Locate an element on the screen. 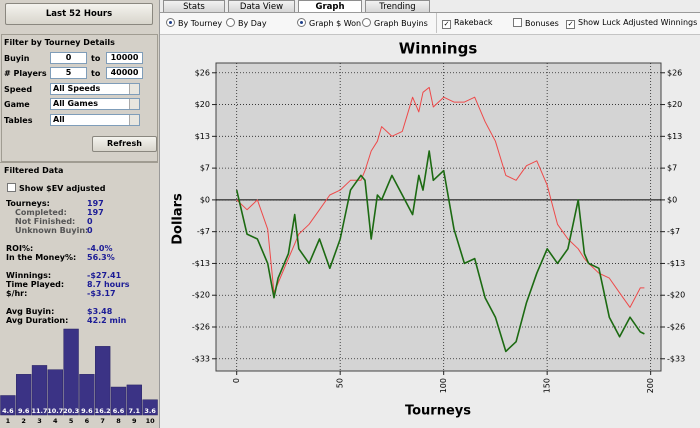 The height and width of the screenshot is (428, 700). stat-label: ROI%: is located at coordinates (20, 248).